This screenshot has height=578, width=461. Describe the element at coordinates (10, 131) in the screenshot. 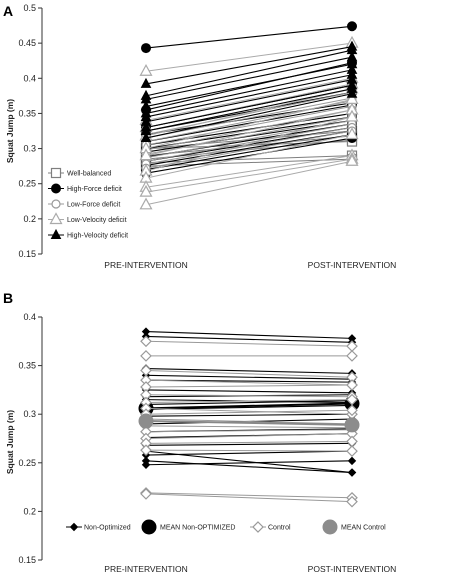

I see `panel-a-y-axis-label: Squat Jump (m)` at that location.